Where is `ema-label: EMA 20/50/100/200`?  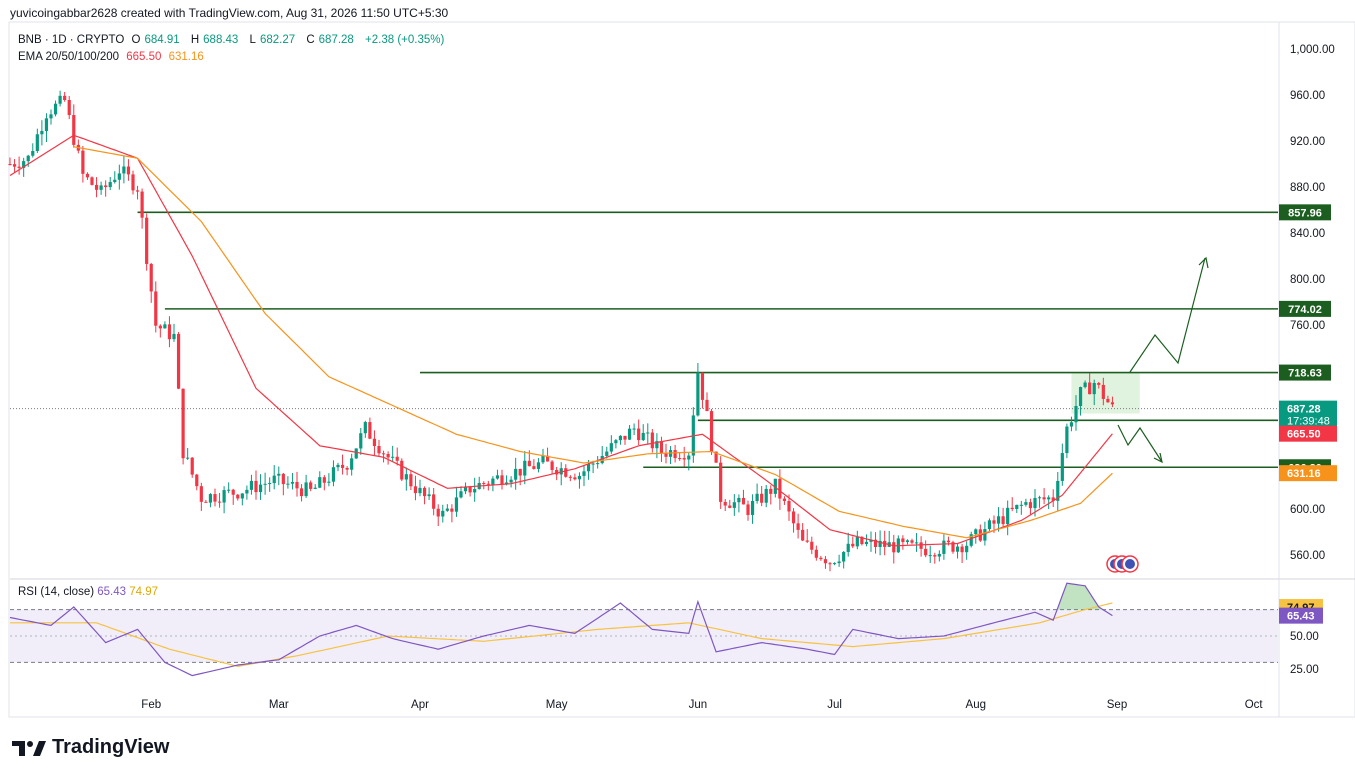 ema-label: EMA 20/50/100/200 is located at coordinates (69, 57).